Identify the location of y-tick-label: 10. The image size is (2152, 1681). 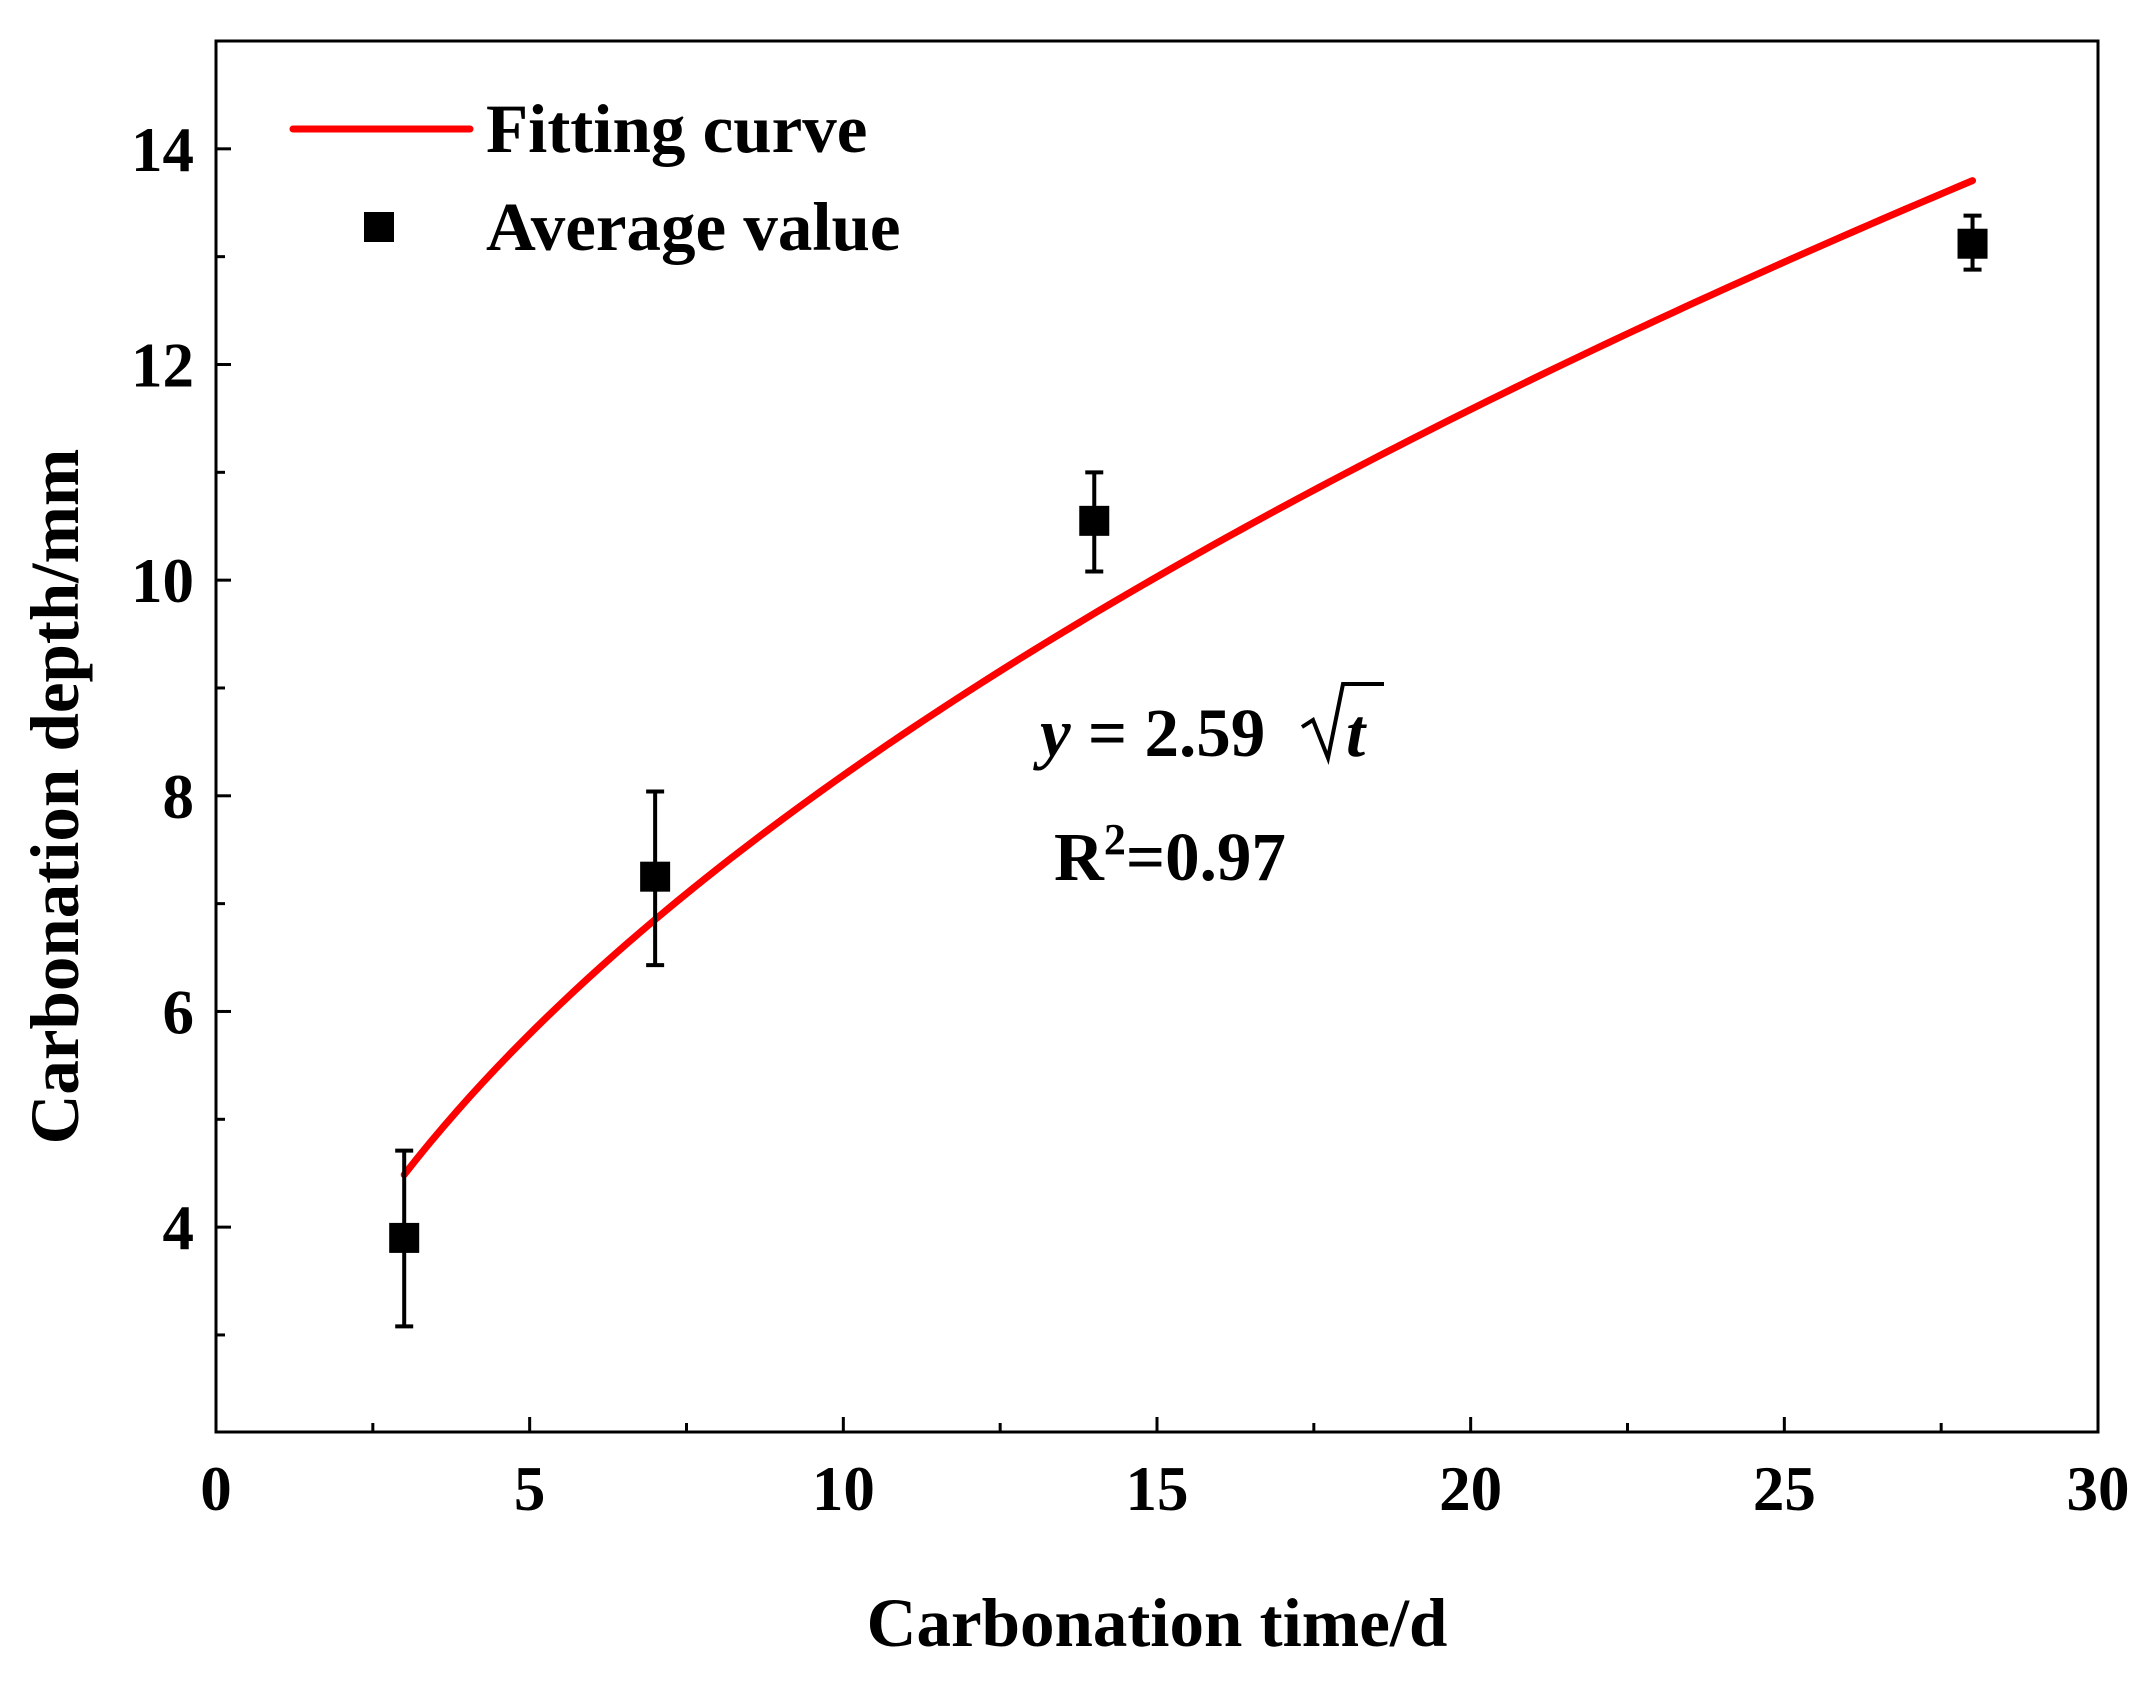
(162, 581).